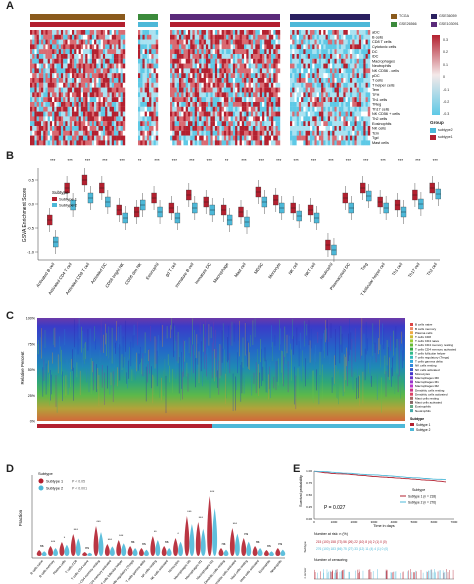 This screenshot has width=474, height=584. What do you see at coordinates (133, 542) in the screenshot?
I see `significance-mark: ns` at bounding box center [133, 542].